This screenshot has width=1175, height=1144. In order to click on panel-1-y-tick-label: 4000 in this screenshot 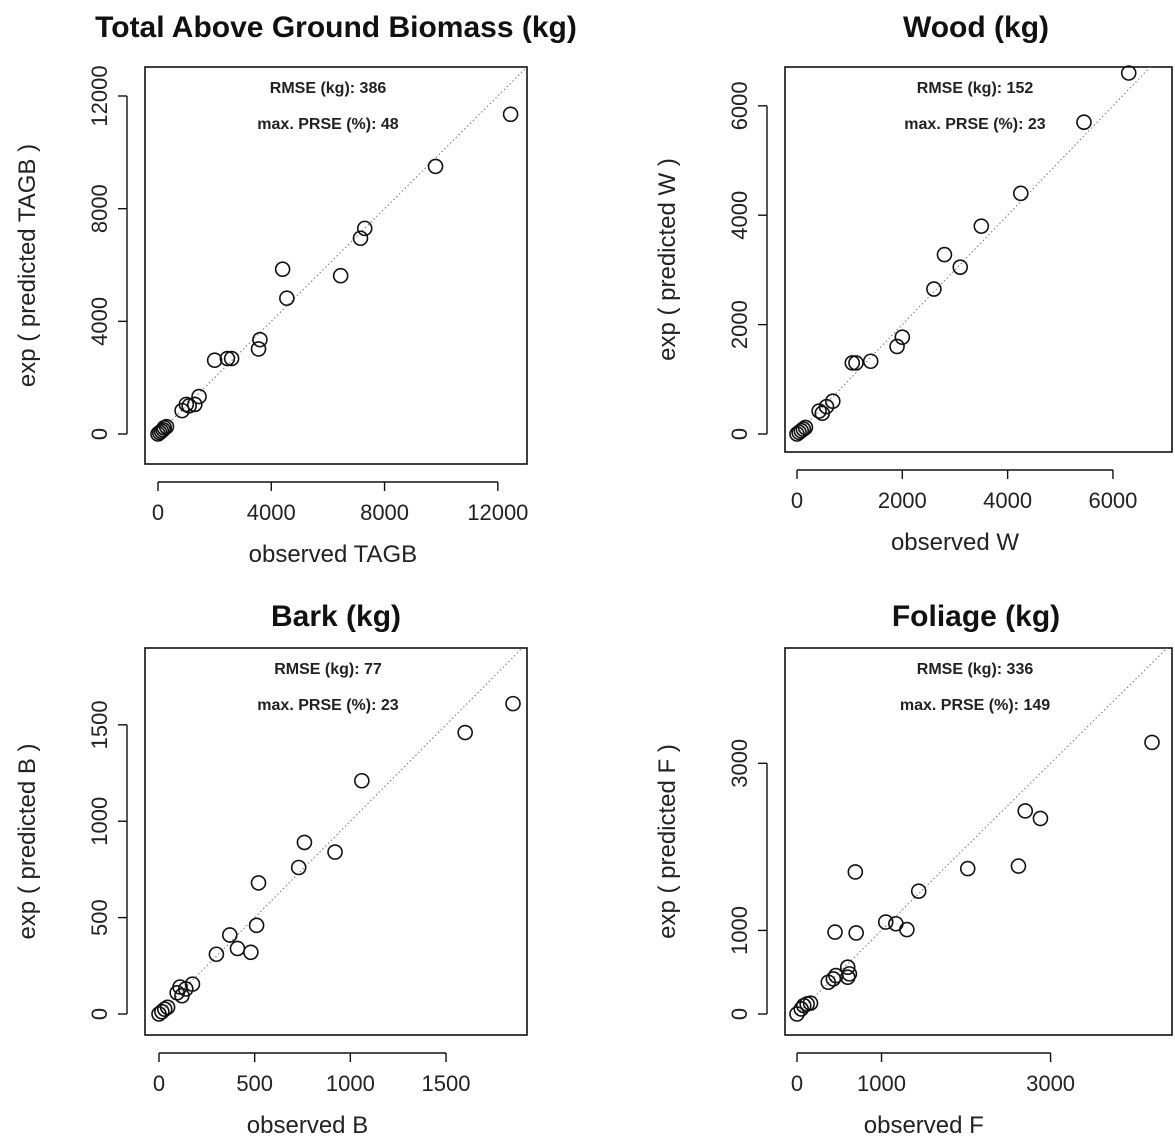, I will do `click(99, 321)`.